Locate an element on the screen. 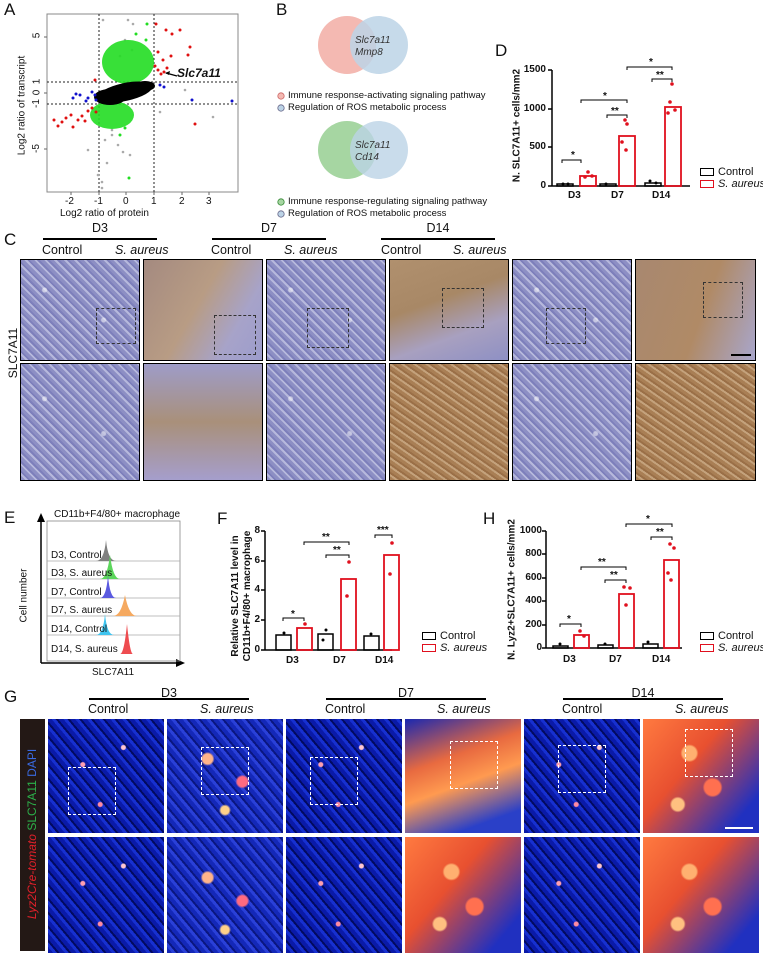 Image resolution: width=763 pixels, height=960 pixels. ihc-image-d3-saureus is located at coordinates (203, 310).